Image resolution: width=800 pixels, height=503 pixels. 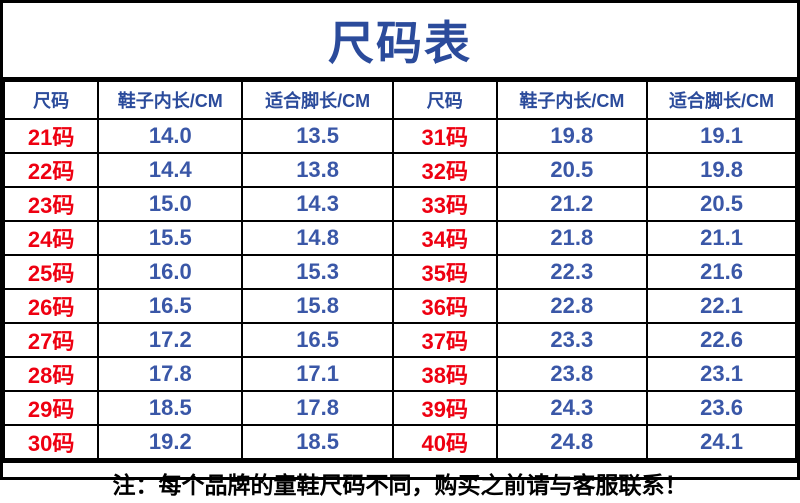 I want to click on inner-length-cell: 23.3, so click(x=572, y=340).